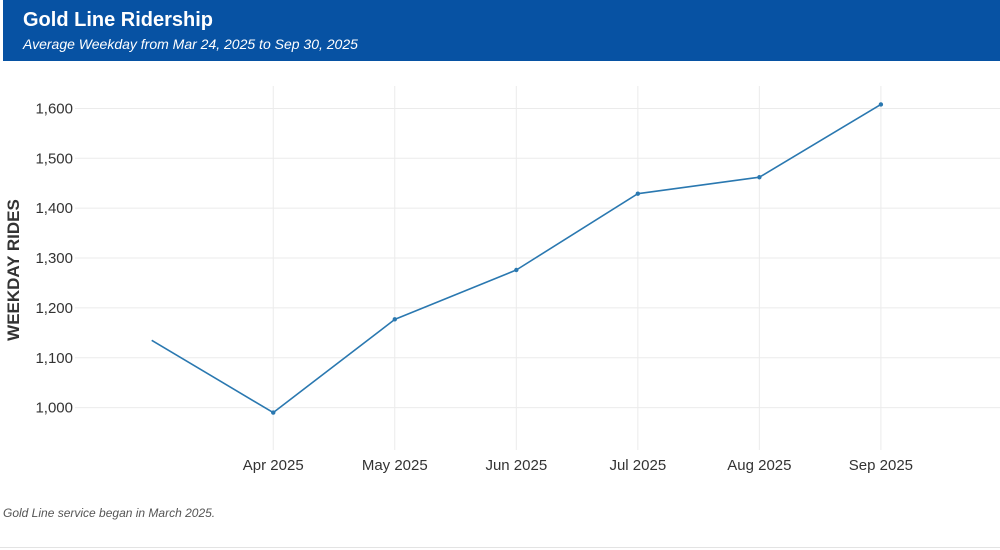  I want to click on bottom-divider, so click(500, 547).